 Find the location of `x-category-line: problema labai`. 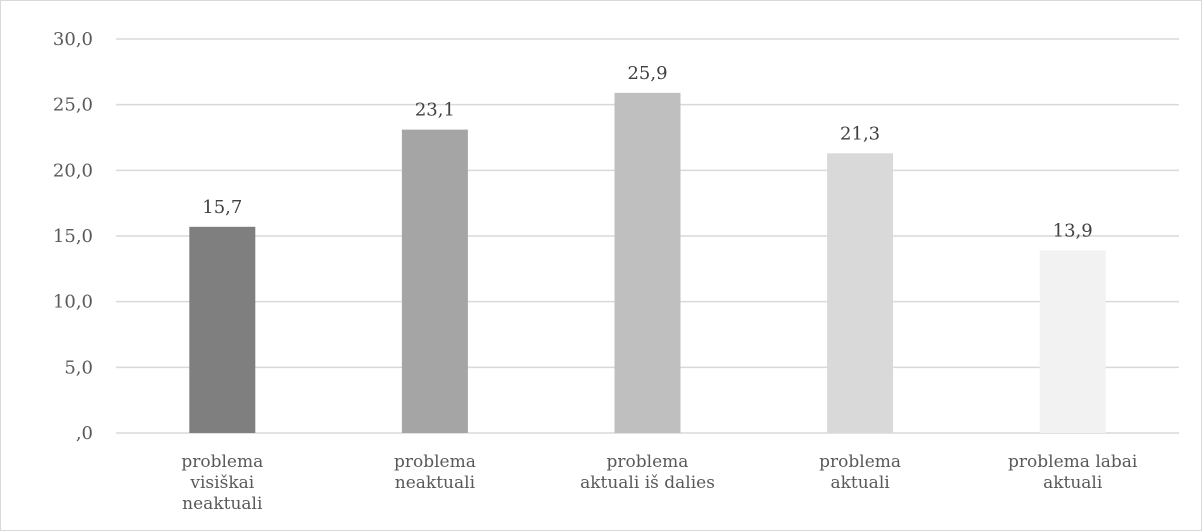

x-category-line: problema labai is located at coordinates (1073, 462).